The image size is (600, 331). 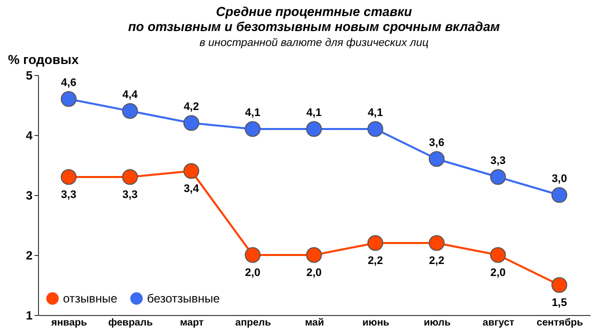 What do you see at coordinates (29, 315) in the screenshot?
I see `y-tick-label: 1` at bounding box center [29, 315].